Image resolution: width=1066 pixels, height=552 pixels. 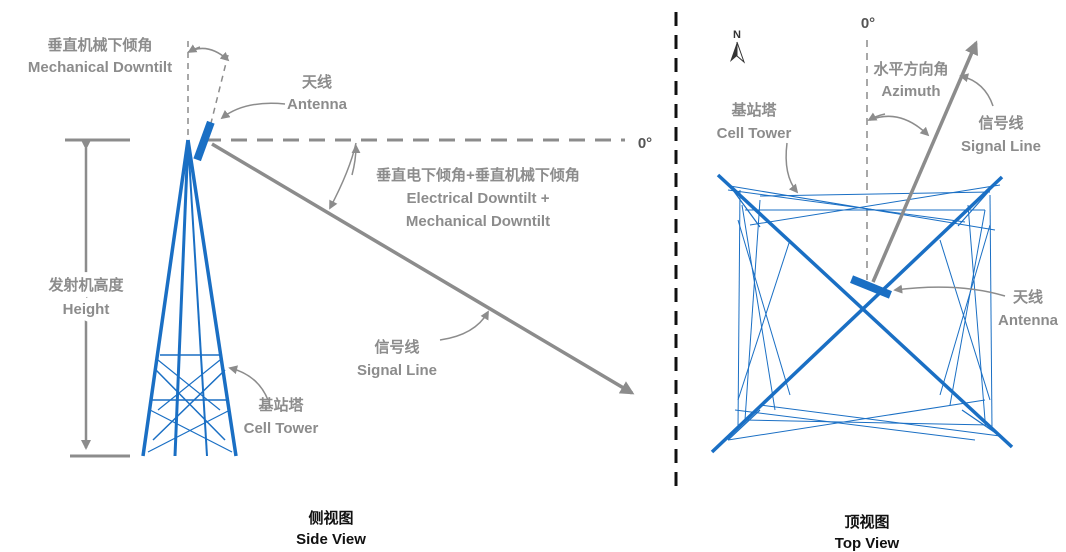 What do you see at coordinates (478, 221) in the screenshot?
I see `total-downtilt-en2-label: Mechanical Downtilt` at bounding box center [478, 221].